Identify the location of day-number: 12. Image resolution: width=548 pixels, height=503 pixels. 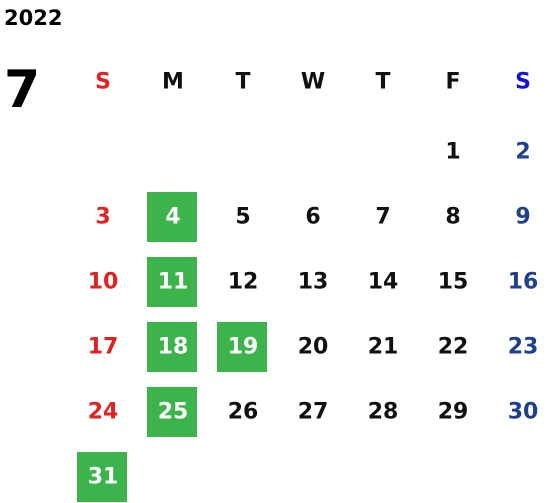
(243, 282).